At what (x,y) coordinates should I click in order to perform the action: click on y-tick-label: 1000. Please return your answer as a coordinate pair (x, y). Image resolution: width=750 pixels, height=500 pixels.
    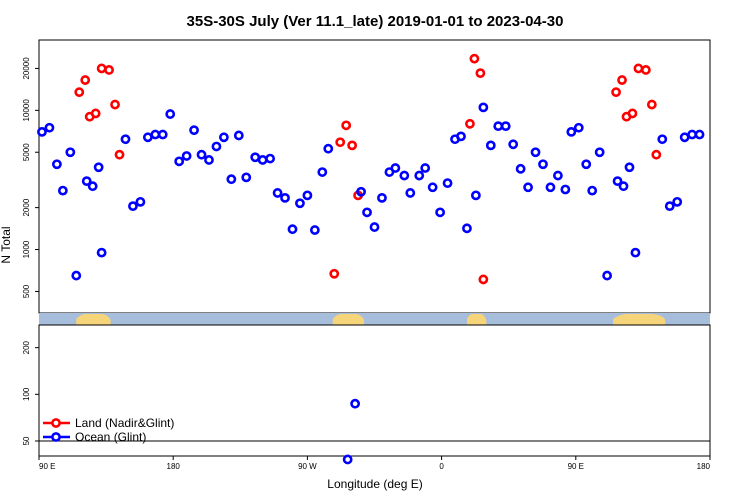
    Looking at the image, I should click on (26, 249).